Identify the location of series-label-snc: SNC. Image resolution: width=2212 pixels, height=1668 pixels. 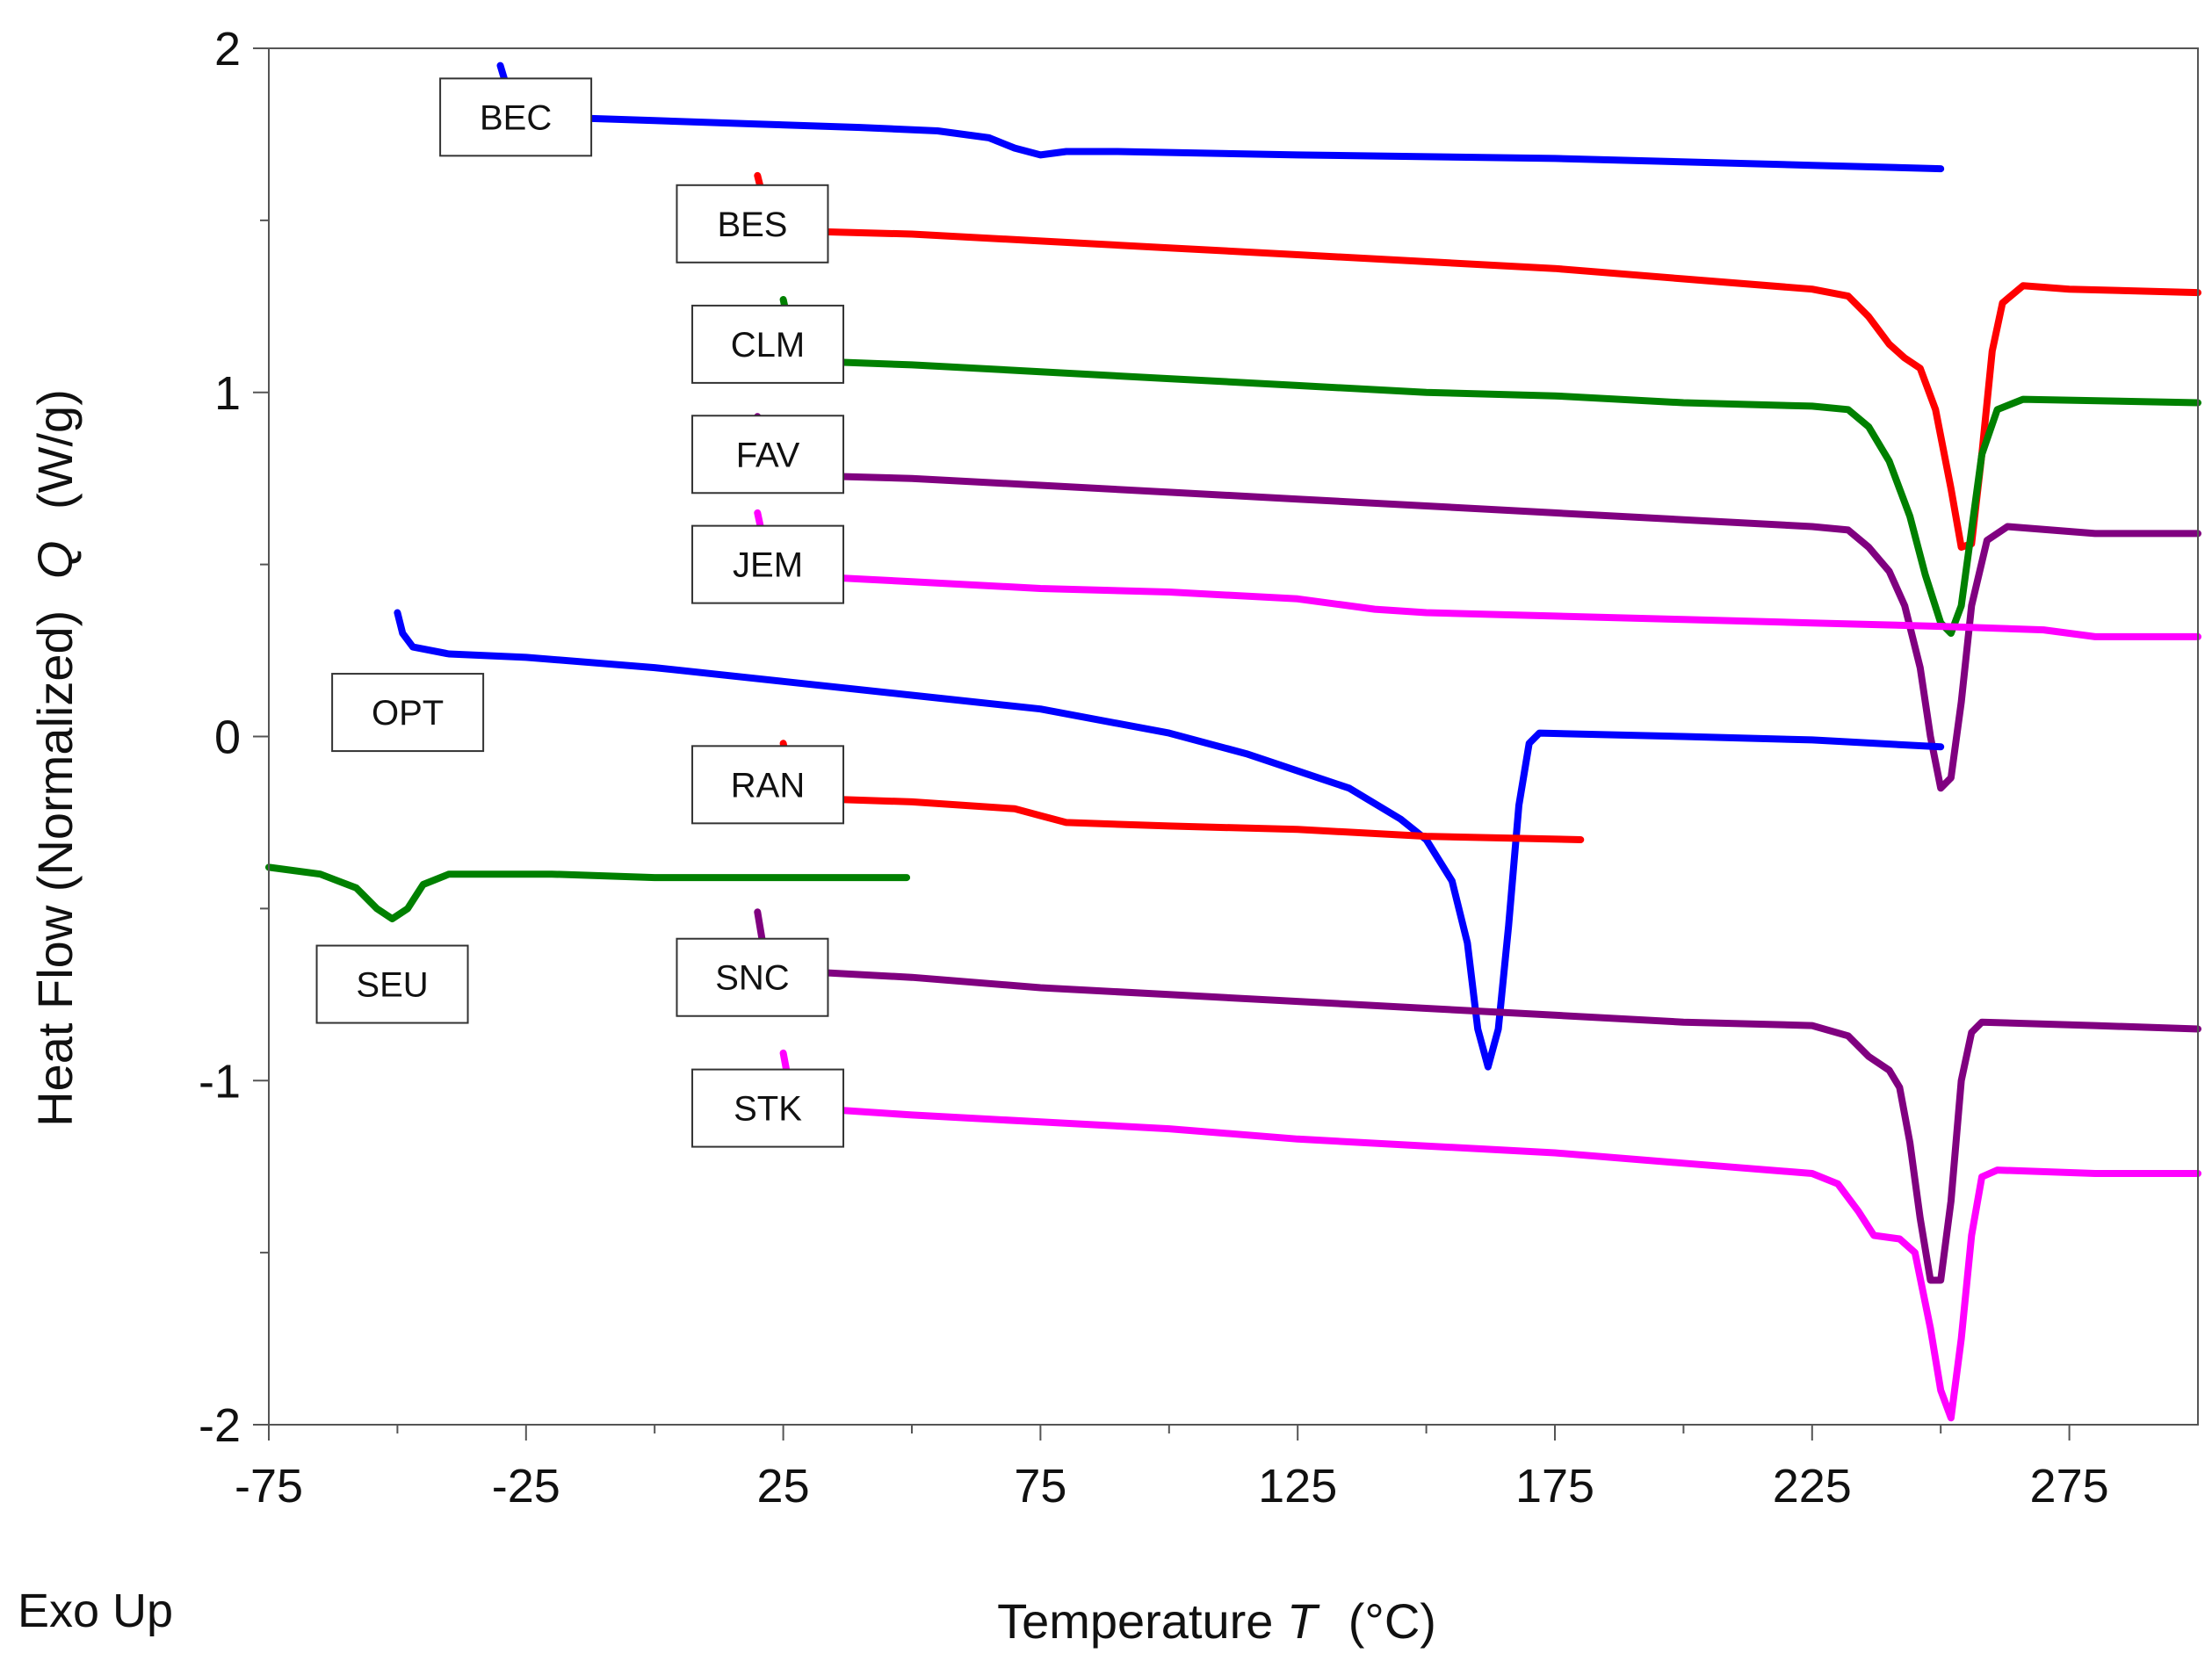
(752, 977).